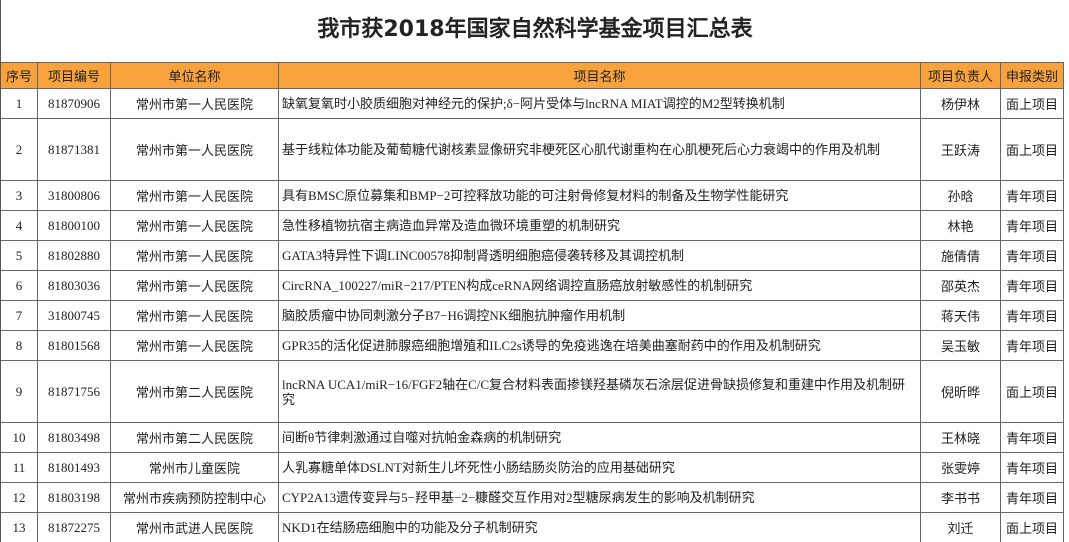  What do you see at coordinates (19, 497) in the screenshot?
I see `row-number: 12` at bounding box center [19, 497].